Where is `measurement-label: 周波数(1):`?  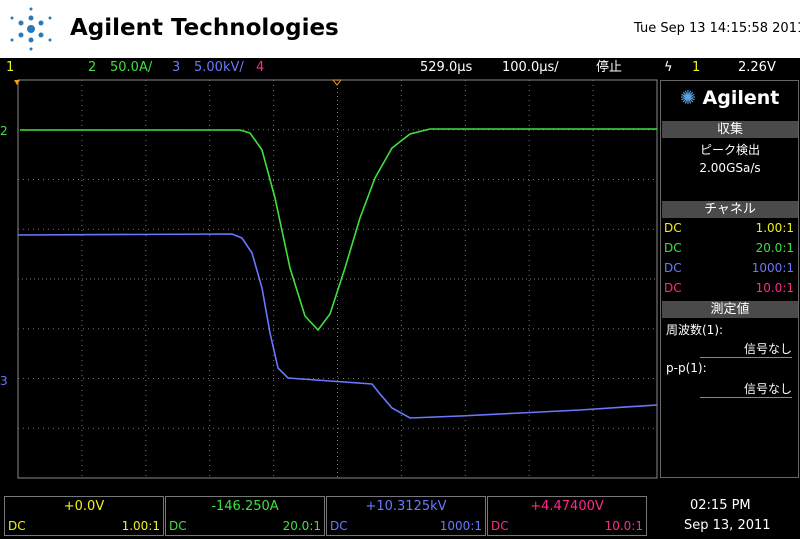 measurement-label: 周波数(1): is located at coordinates (695, 330).